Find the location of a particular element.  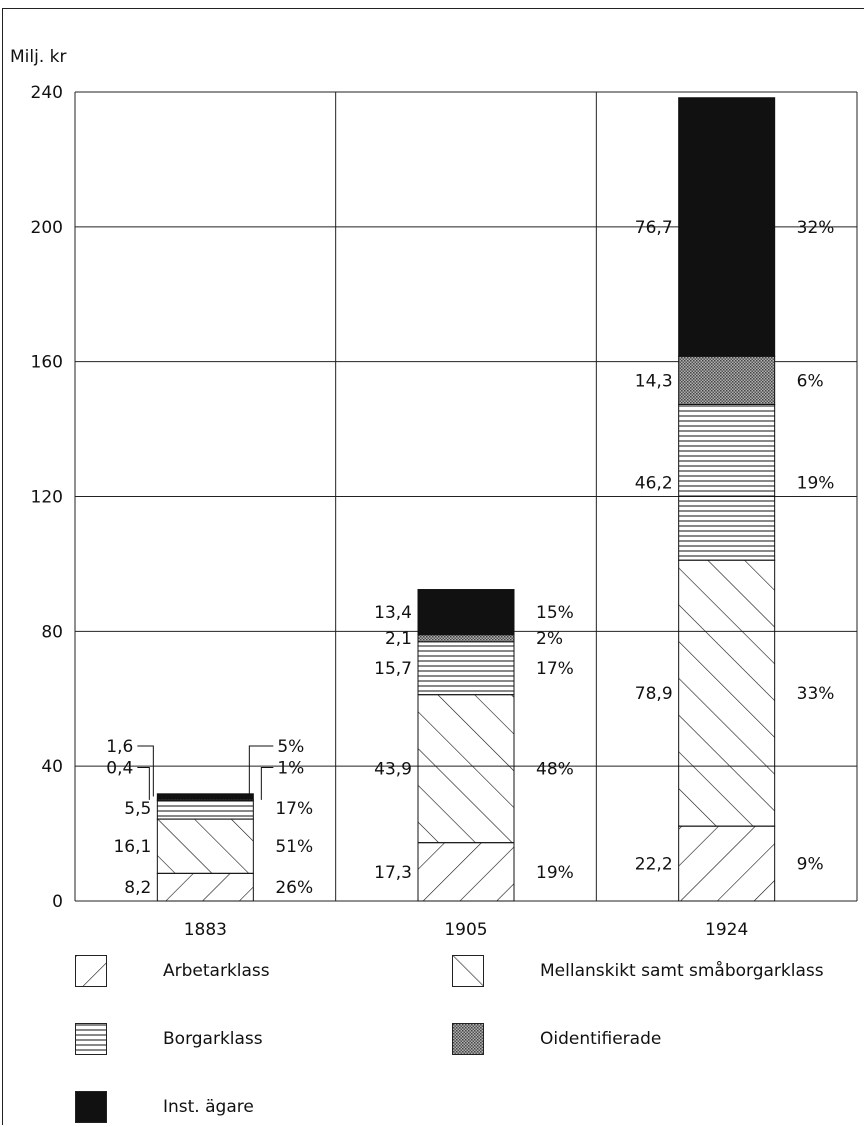

value-label: 22,2 is located at coordinates (654, 865).